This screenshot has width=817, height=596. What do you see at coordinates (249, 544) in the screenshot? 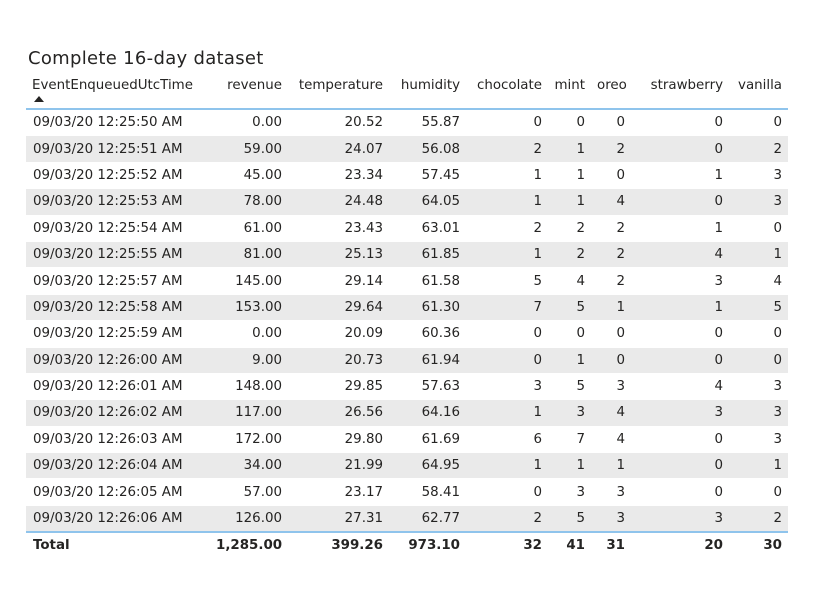
I see `total-revenue: 1,285.00` at bounding box center [249, 544].